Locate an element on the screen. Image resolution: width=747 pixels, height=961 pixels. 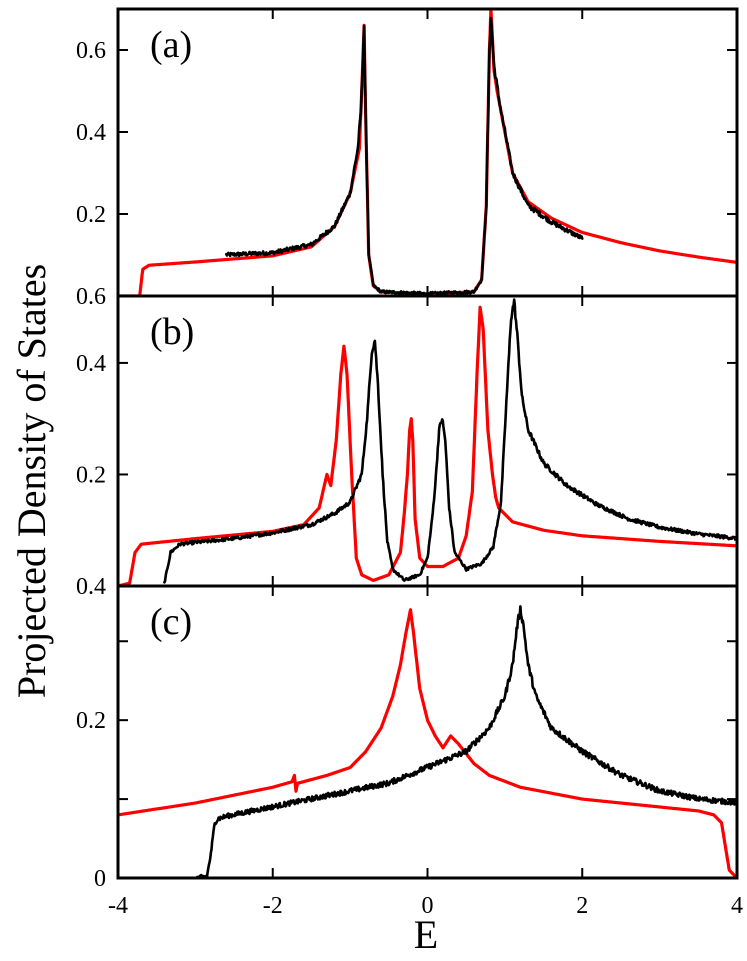
x-tick-label: 4 is located at coordinates (737, 906).